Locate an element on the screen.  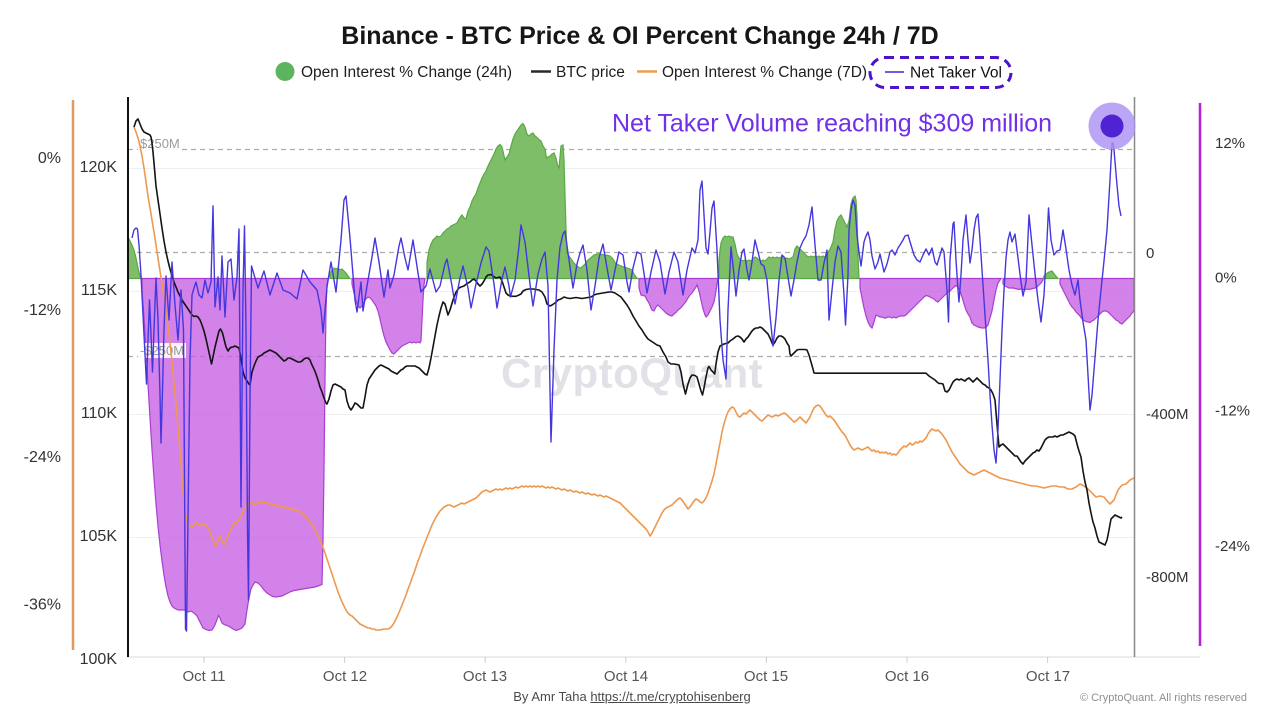
svg-text: Oct 17 is located at coordinates (1048, 676).